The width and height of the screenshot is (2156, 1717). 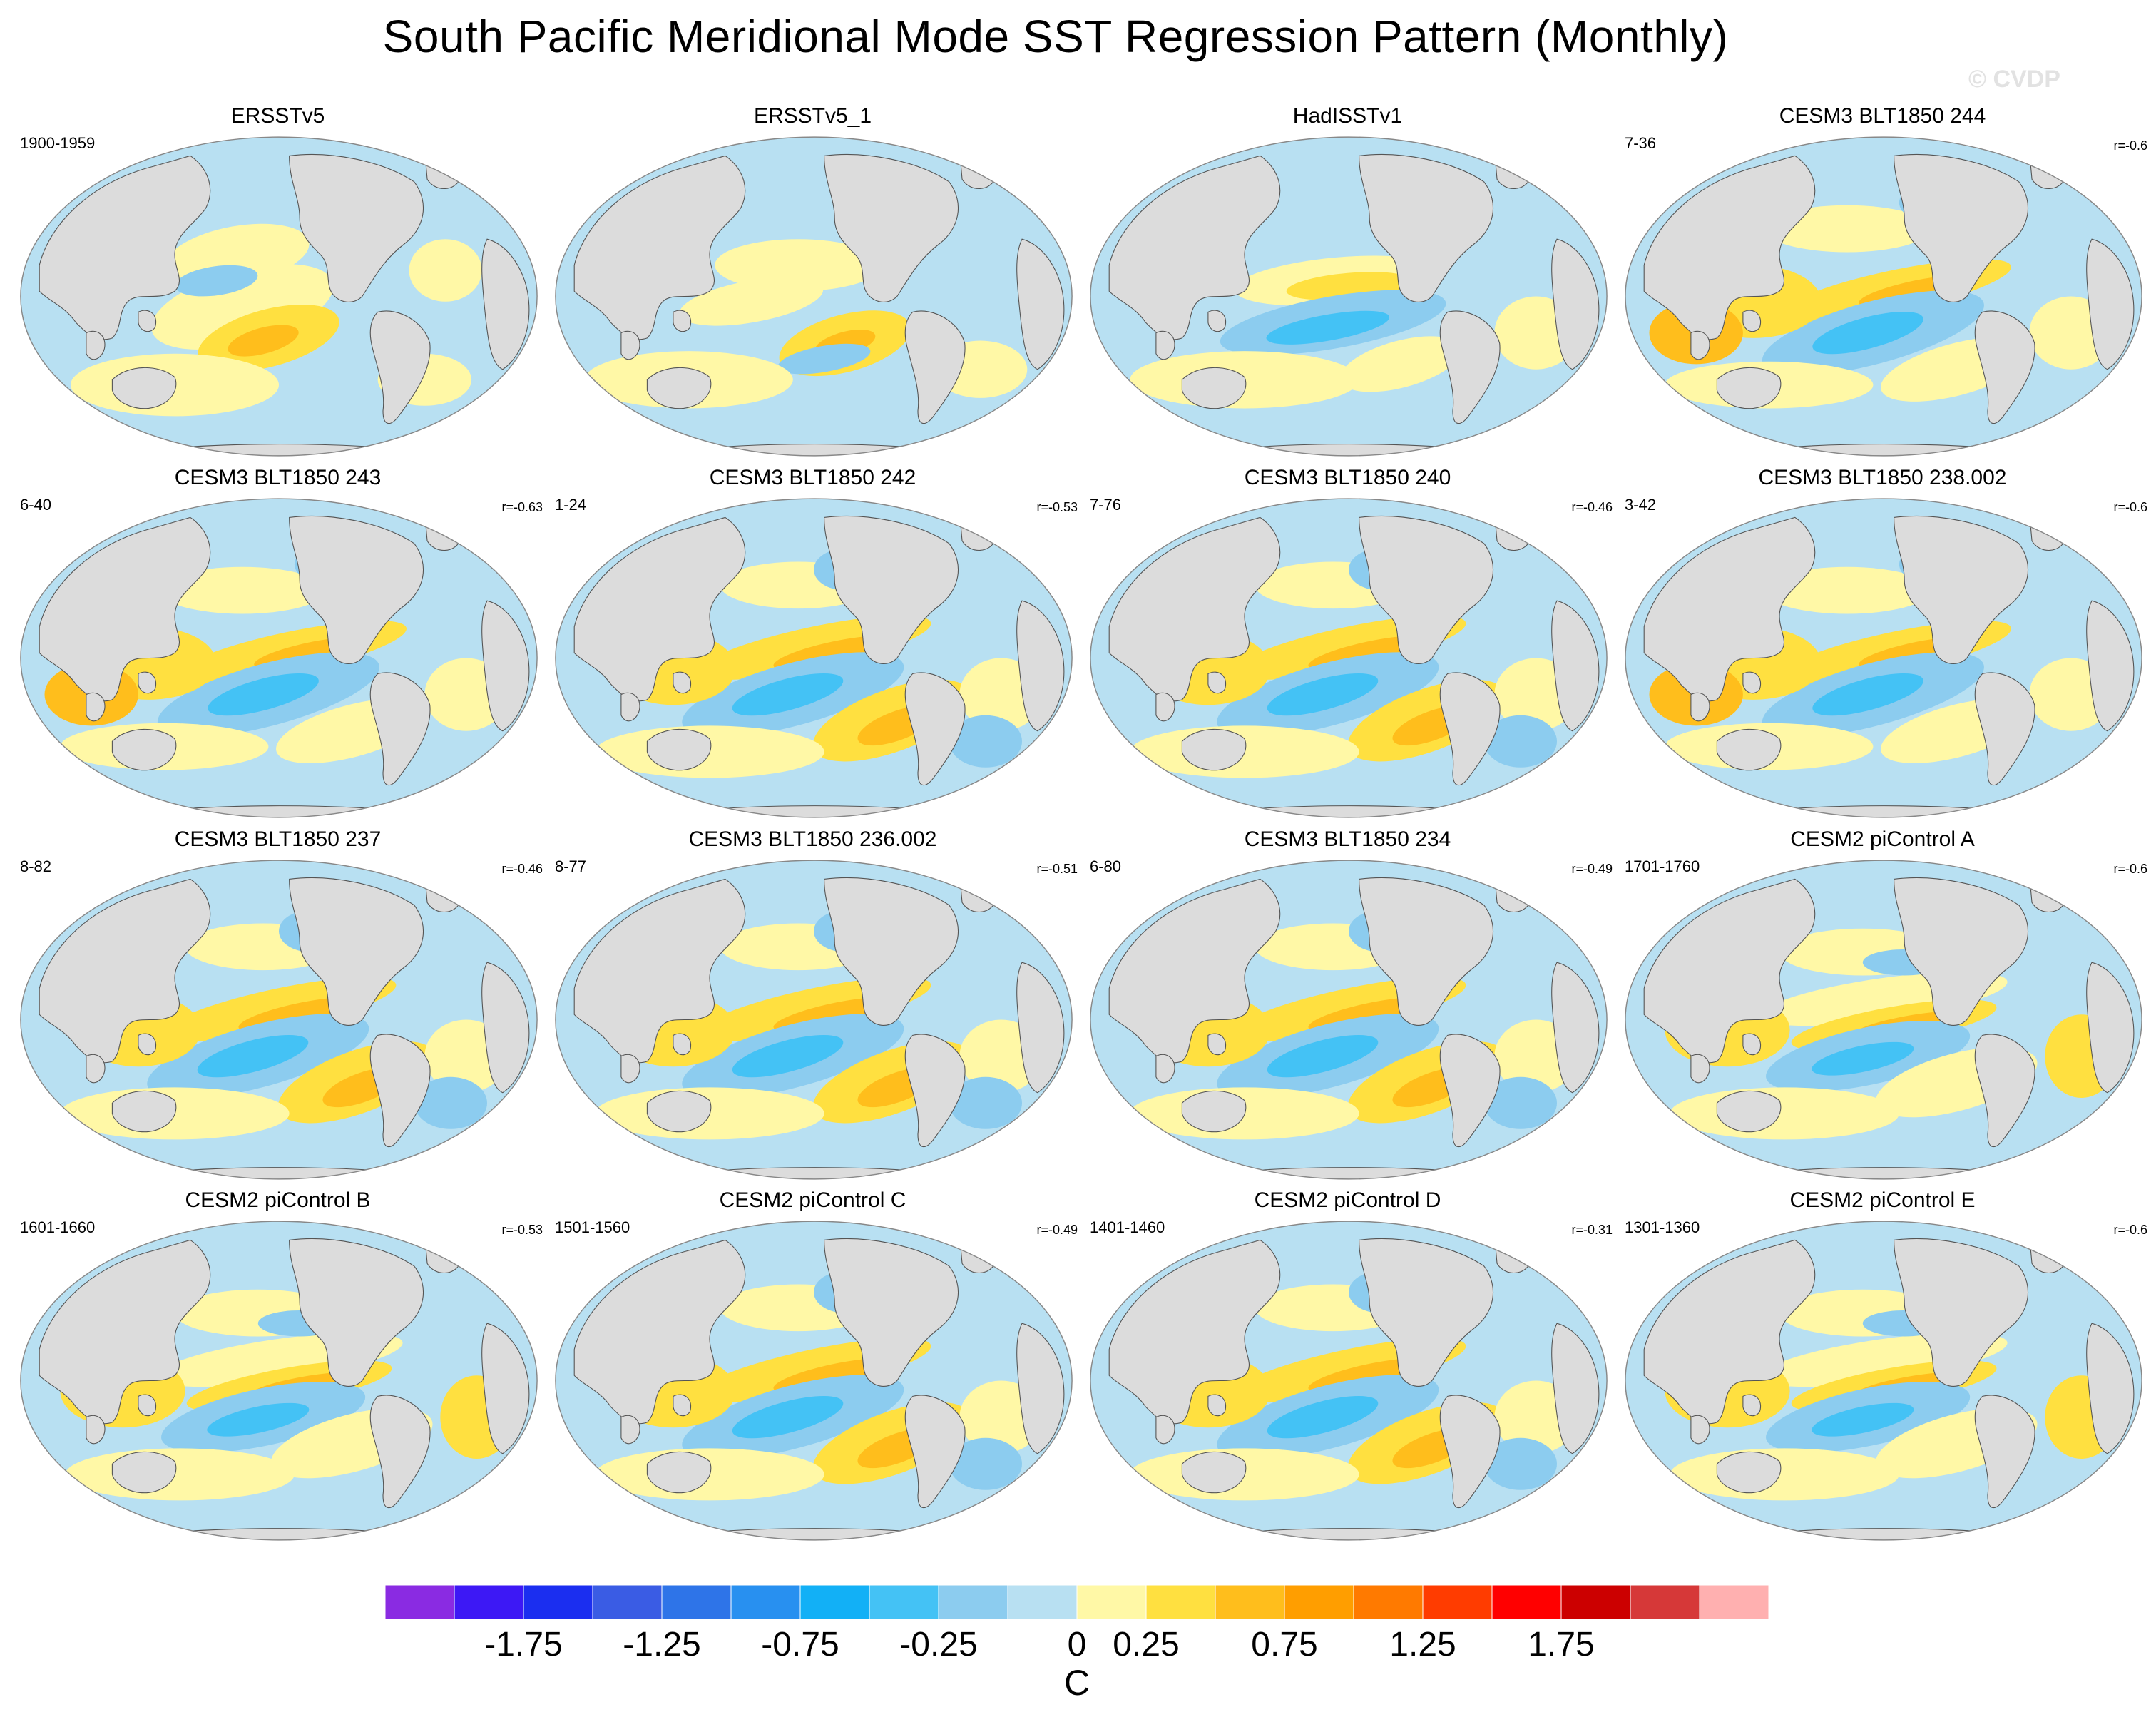 What do you see at coordinates (813, 478) in the screenshot?
I see `panel-title: CESM3 BLT1850 242` at bounding box center [813, 478].